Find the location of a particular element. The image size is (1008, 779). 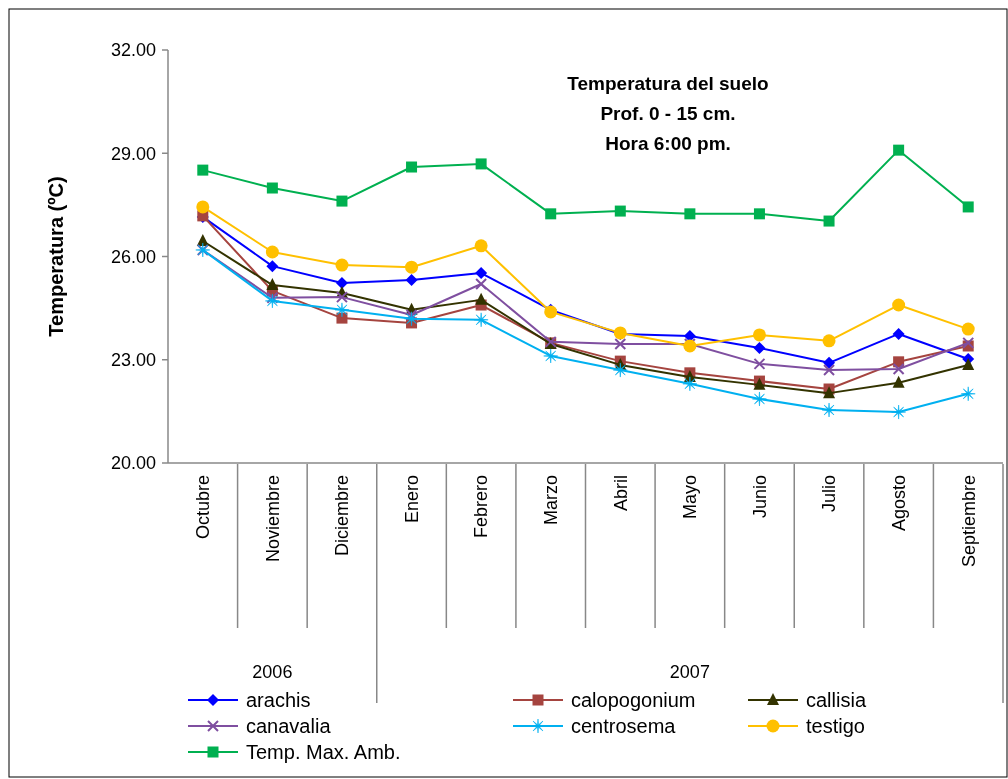

text: 2007 is located at coordinates (689, 672).